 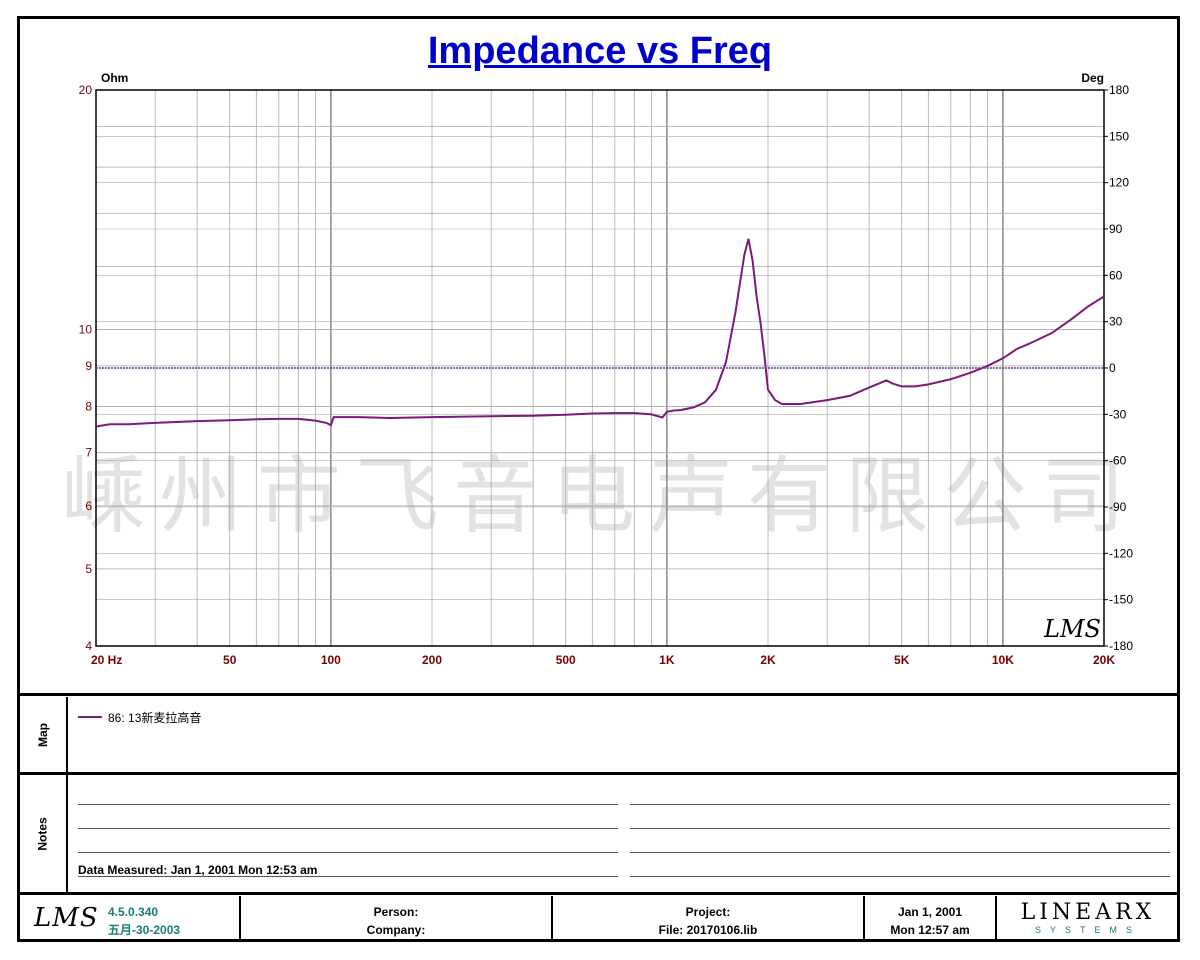 What do you see at coordinates (1104, 660) in the screenshot?
I see `x-tick-label: 20K` at bounding box center [1104, 660].